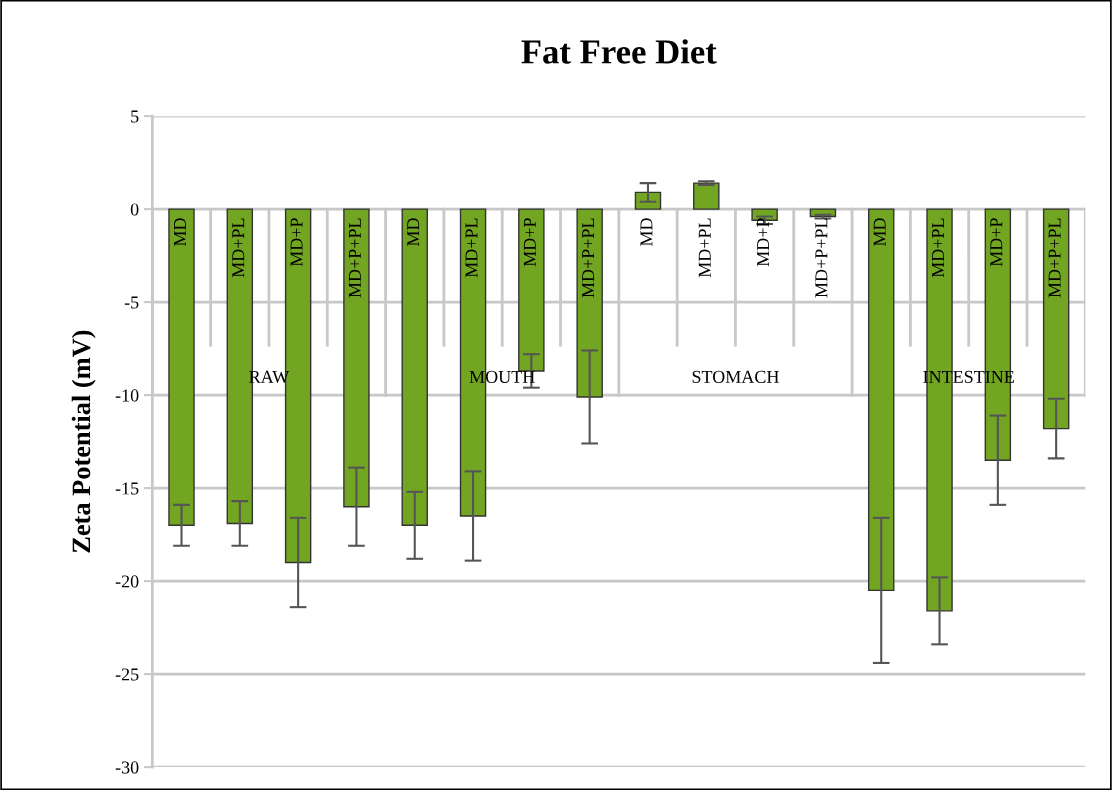 Image resolution: width=1112 pixels, height=790 pixels. Describe the element at coordinates (127, 674) in the screenshot. I see `y-tick-label: -25` at that location.